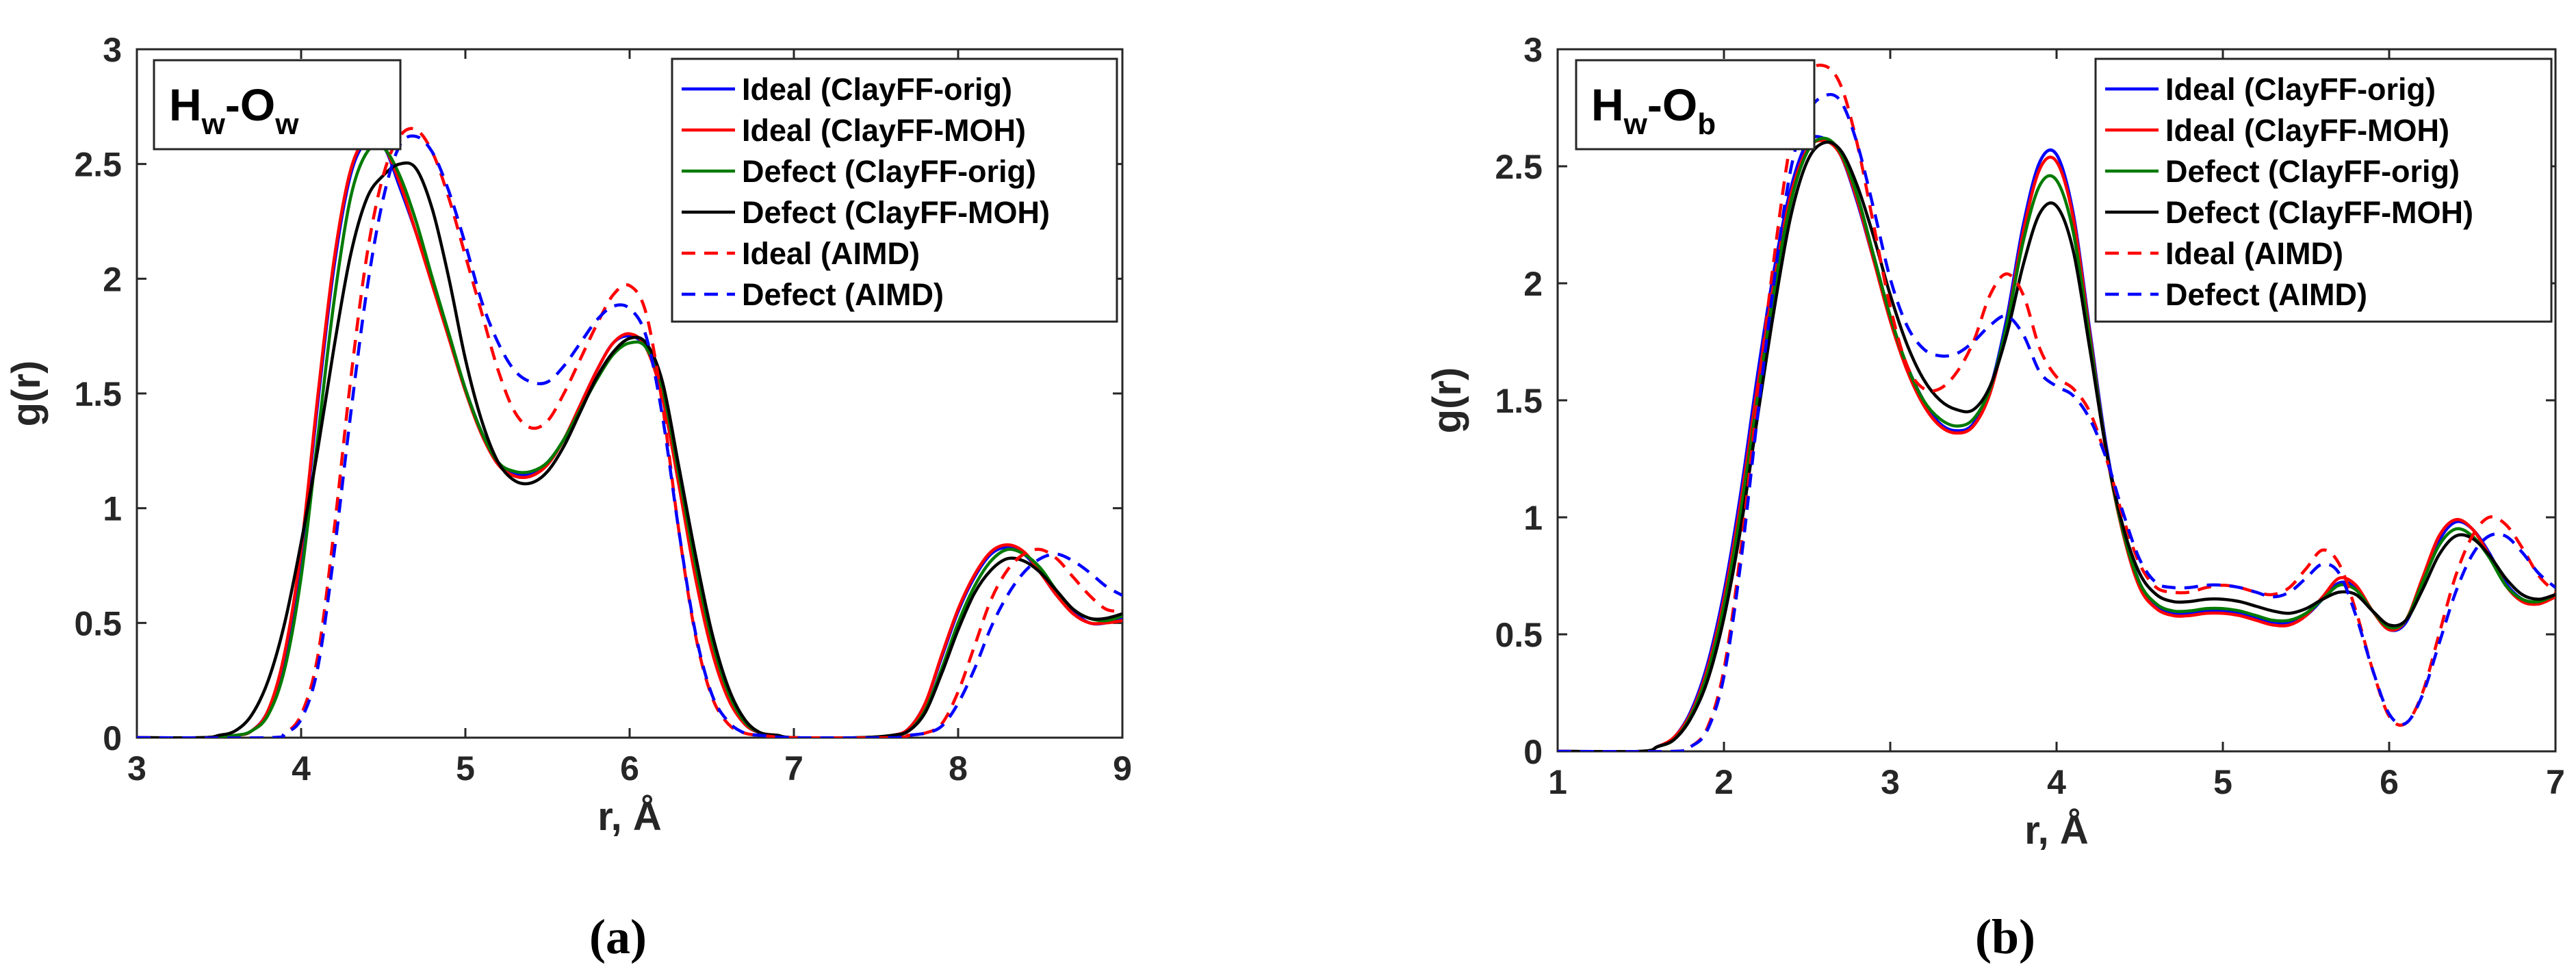  Describe the element at coordinates (618, 937) in the screenshot. I see `panel-caption: (a)` at that location.